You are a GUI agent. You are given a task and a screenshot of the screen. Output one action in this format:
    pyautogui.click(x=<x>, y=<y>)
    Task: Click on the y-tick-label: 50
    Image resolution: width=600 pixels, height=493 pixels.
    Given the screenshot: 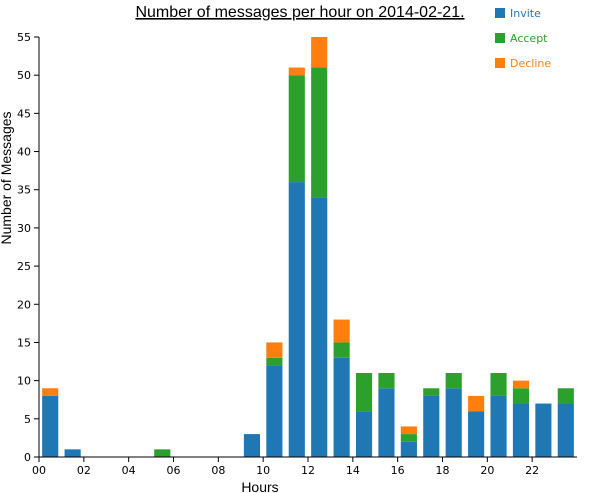 What is the action you would take?
    pyautogui.click(x=24, y=75)
    